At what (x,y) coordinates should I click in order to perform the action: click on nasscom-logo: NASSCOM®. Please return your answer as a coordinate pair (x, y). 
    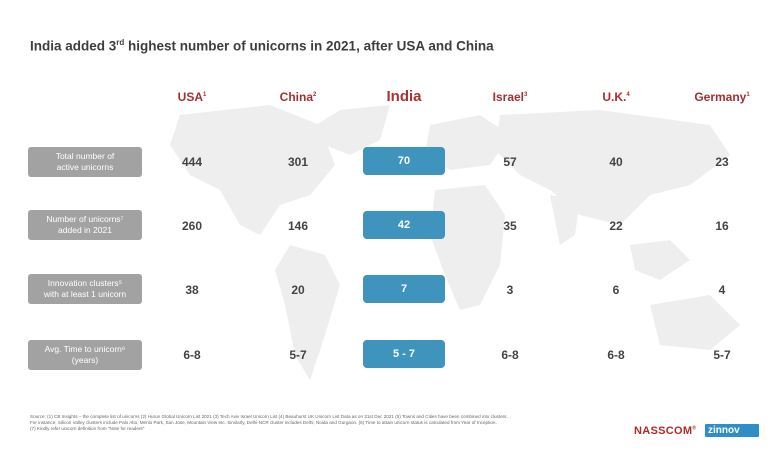
    Looking at the image, I should click on (665, 431).